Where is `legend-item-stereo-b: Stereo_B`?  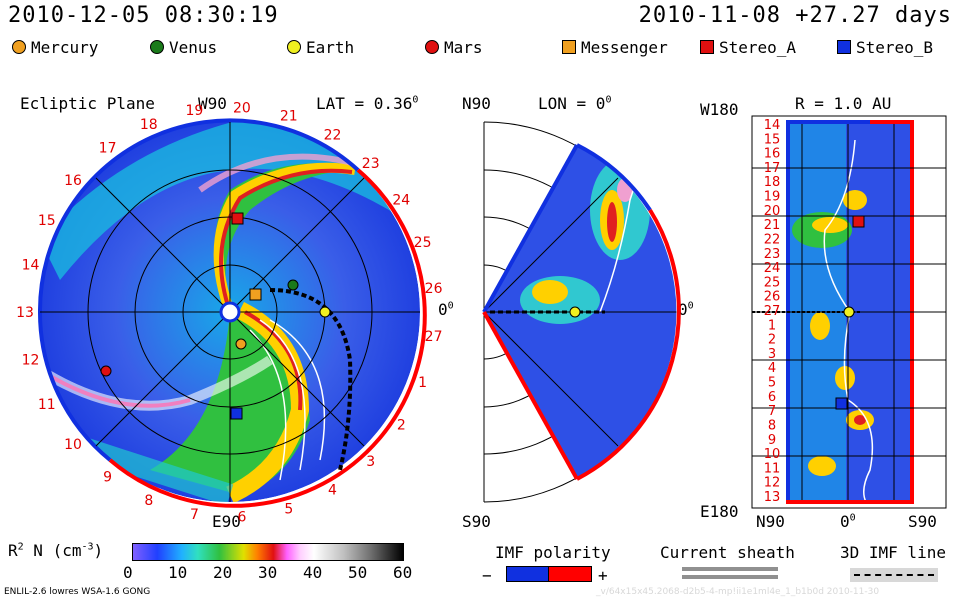 legend-item-stereo-b: Stereo_B is located at coordinates (885, 47).